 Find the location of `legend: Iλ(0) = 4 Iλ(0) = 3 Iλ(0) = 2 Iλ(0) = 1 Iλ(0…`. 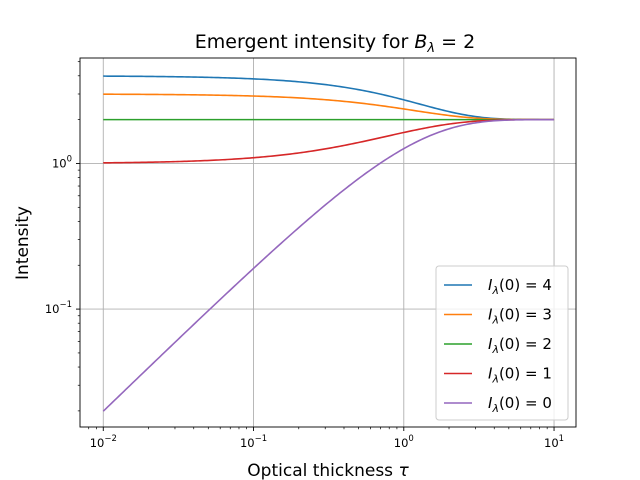

legend: Iλ(0) = 4 Iλ(0) = 3 Iλ(0) = 2 Iλ(0) = 1 Iλ(0… is located at coordinates (502, 343).